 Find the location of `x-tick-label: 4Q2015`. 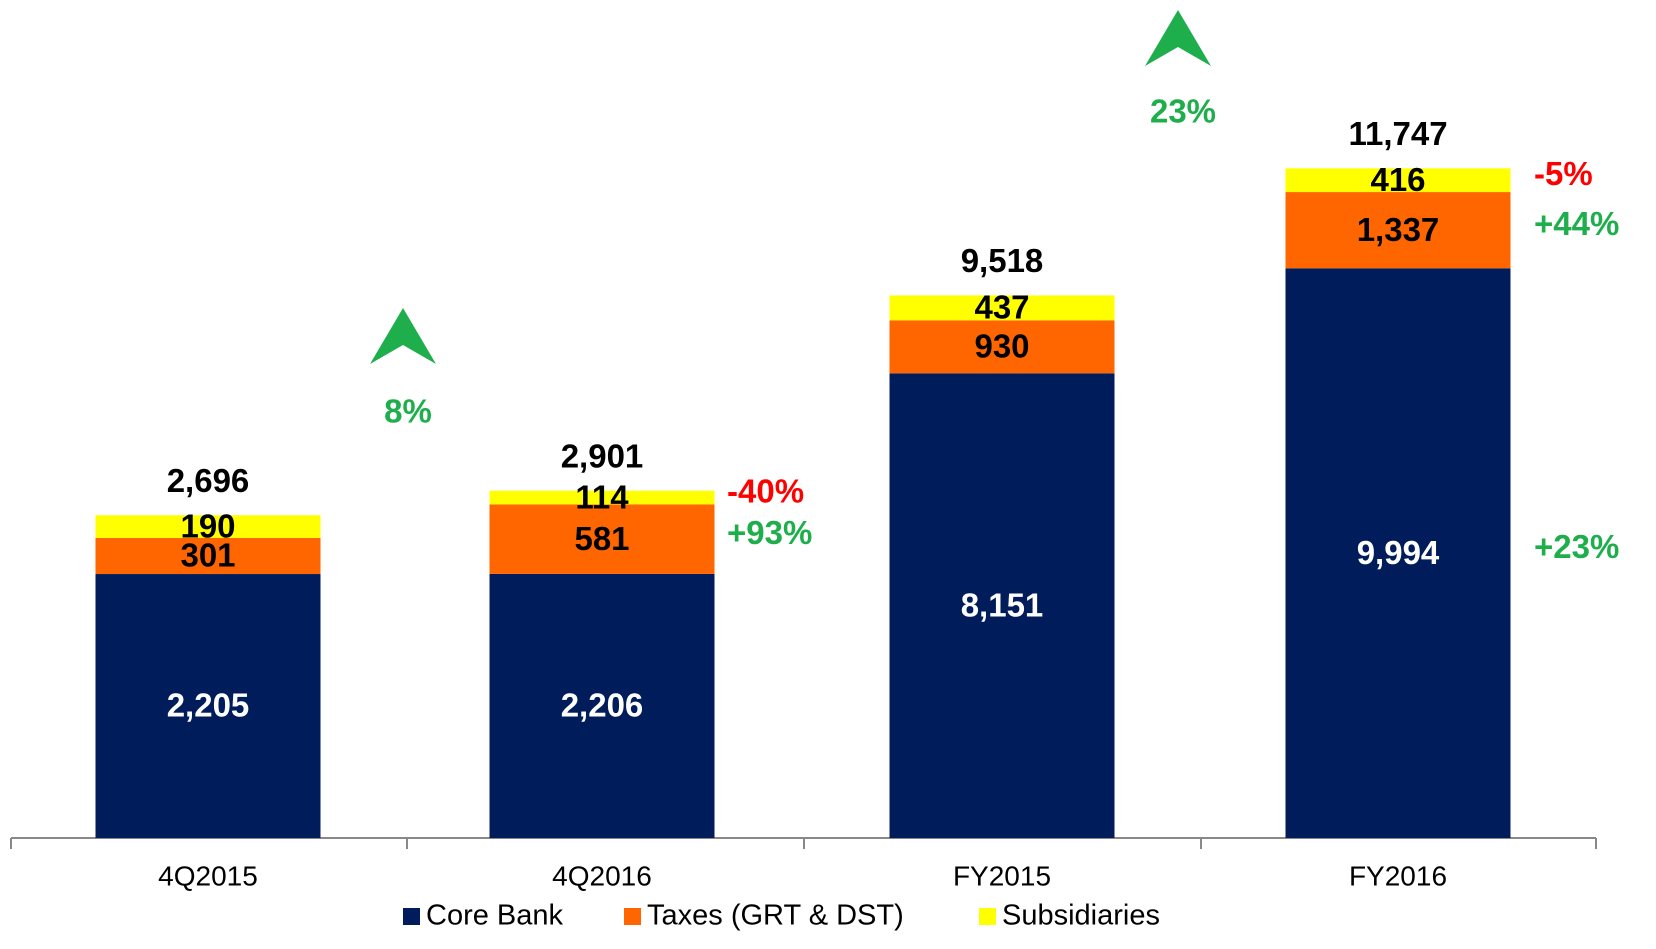

x-tick-label: 4Q2015 is located at coordinates (208, 875).